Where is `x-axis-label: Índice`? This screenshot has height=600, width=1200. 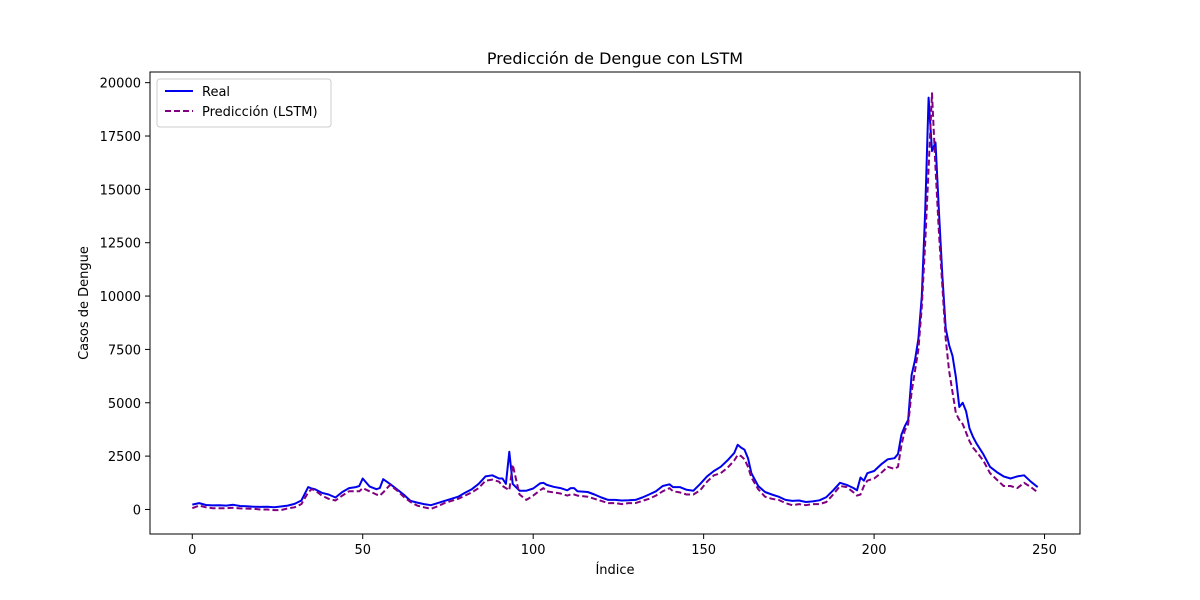
x-axis-label: Índice is located at coordinates (614, 570).